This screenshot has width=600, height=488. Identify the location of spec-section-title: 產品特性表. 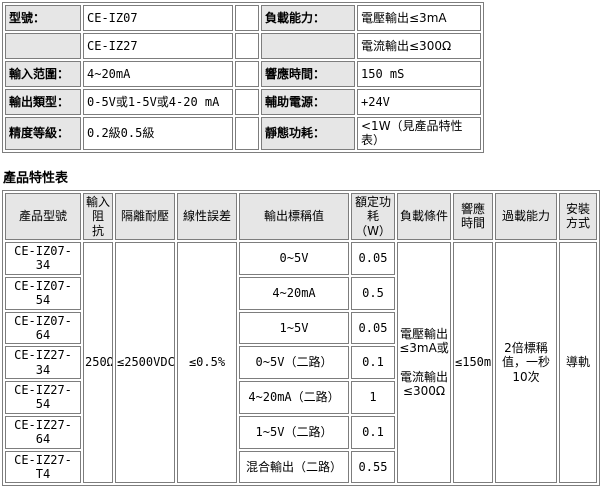
(36, 178).